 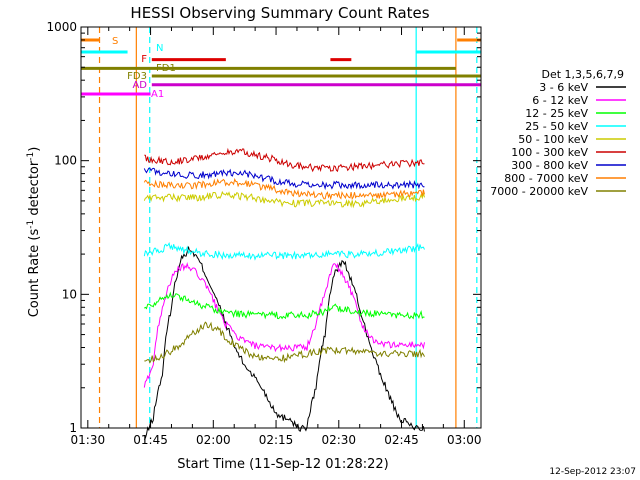 I want to click on legend-label-7: 800 - 7000 keV, so click(x=546, y=178).